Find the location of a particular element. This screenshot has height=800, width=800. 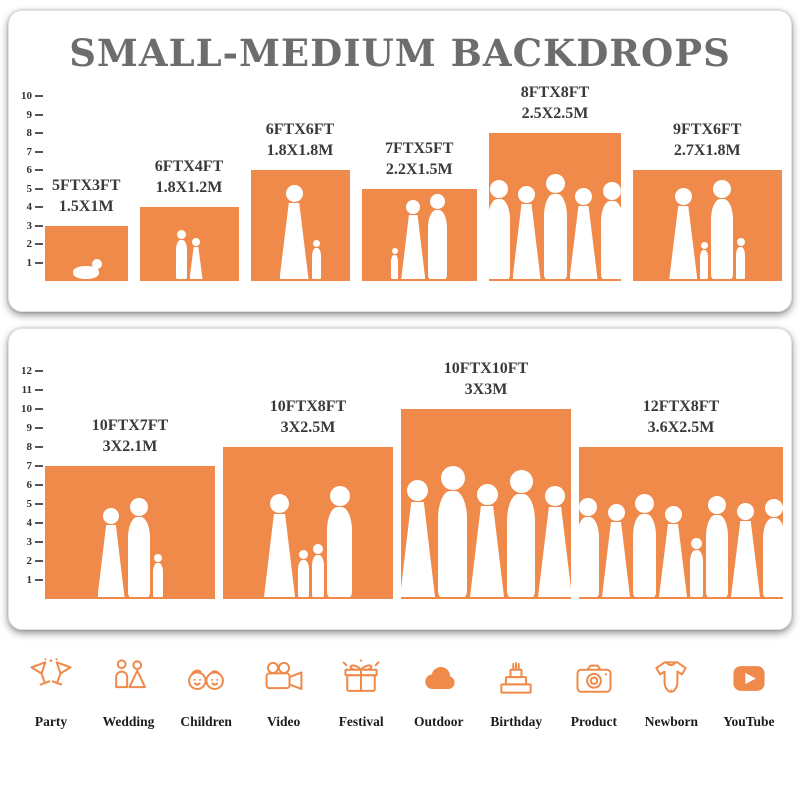

category-party: Party is located at coordinates (51, 693).